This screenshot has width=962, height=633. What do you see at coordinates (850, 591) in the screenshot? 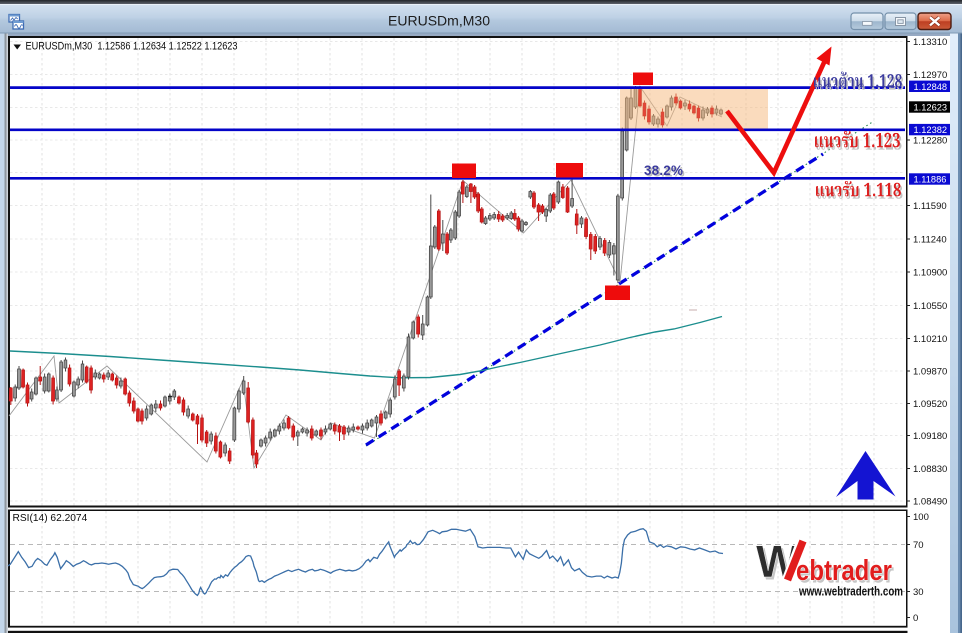
I see `svg-text: www.webtraderth.com` at bounding box center [850, 591].